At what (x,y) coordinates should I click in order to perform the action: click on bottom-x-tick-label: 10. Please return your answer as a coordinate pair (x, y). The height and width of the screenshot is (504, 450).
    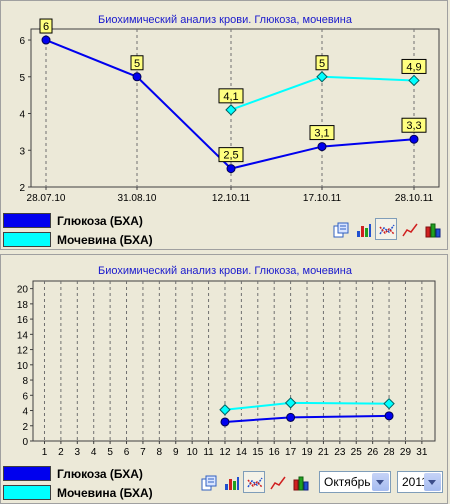
    Looking at the image, I should click on (193, 452).